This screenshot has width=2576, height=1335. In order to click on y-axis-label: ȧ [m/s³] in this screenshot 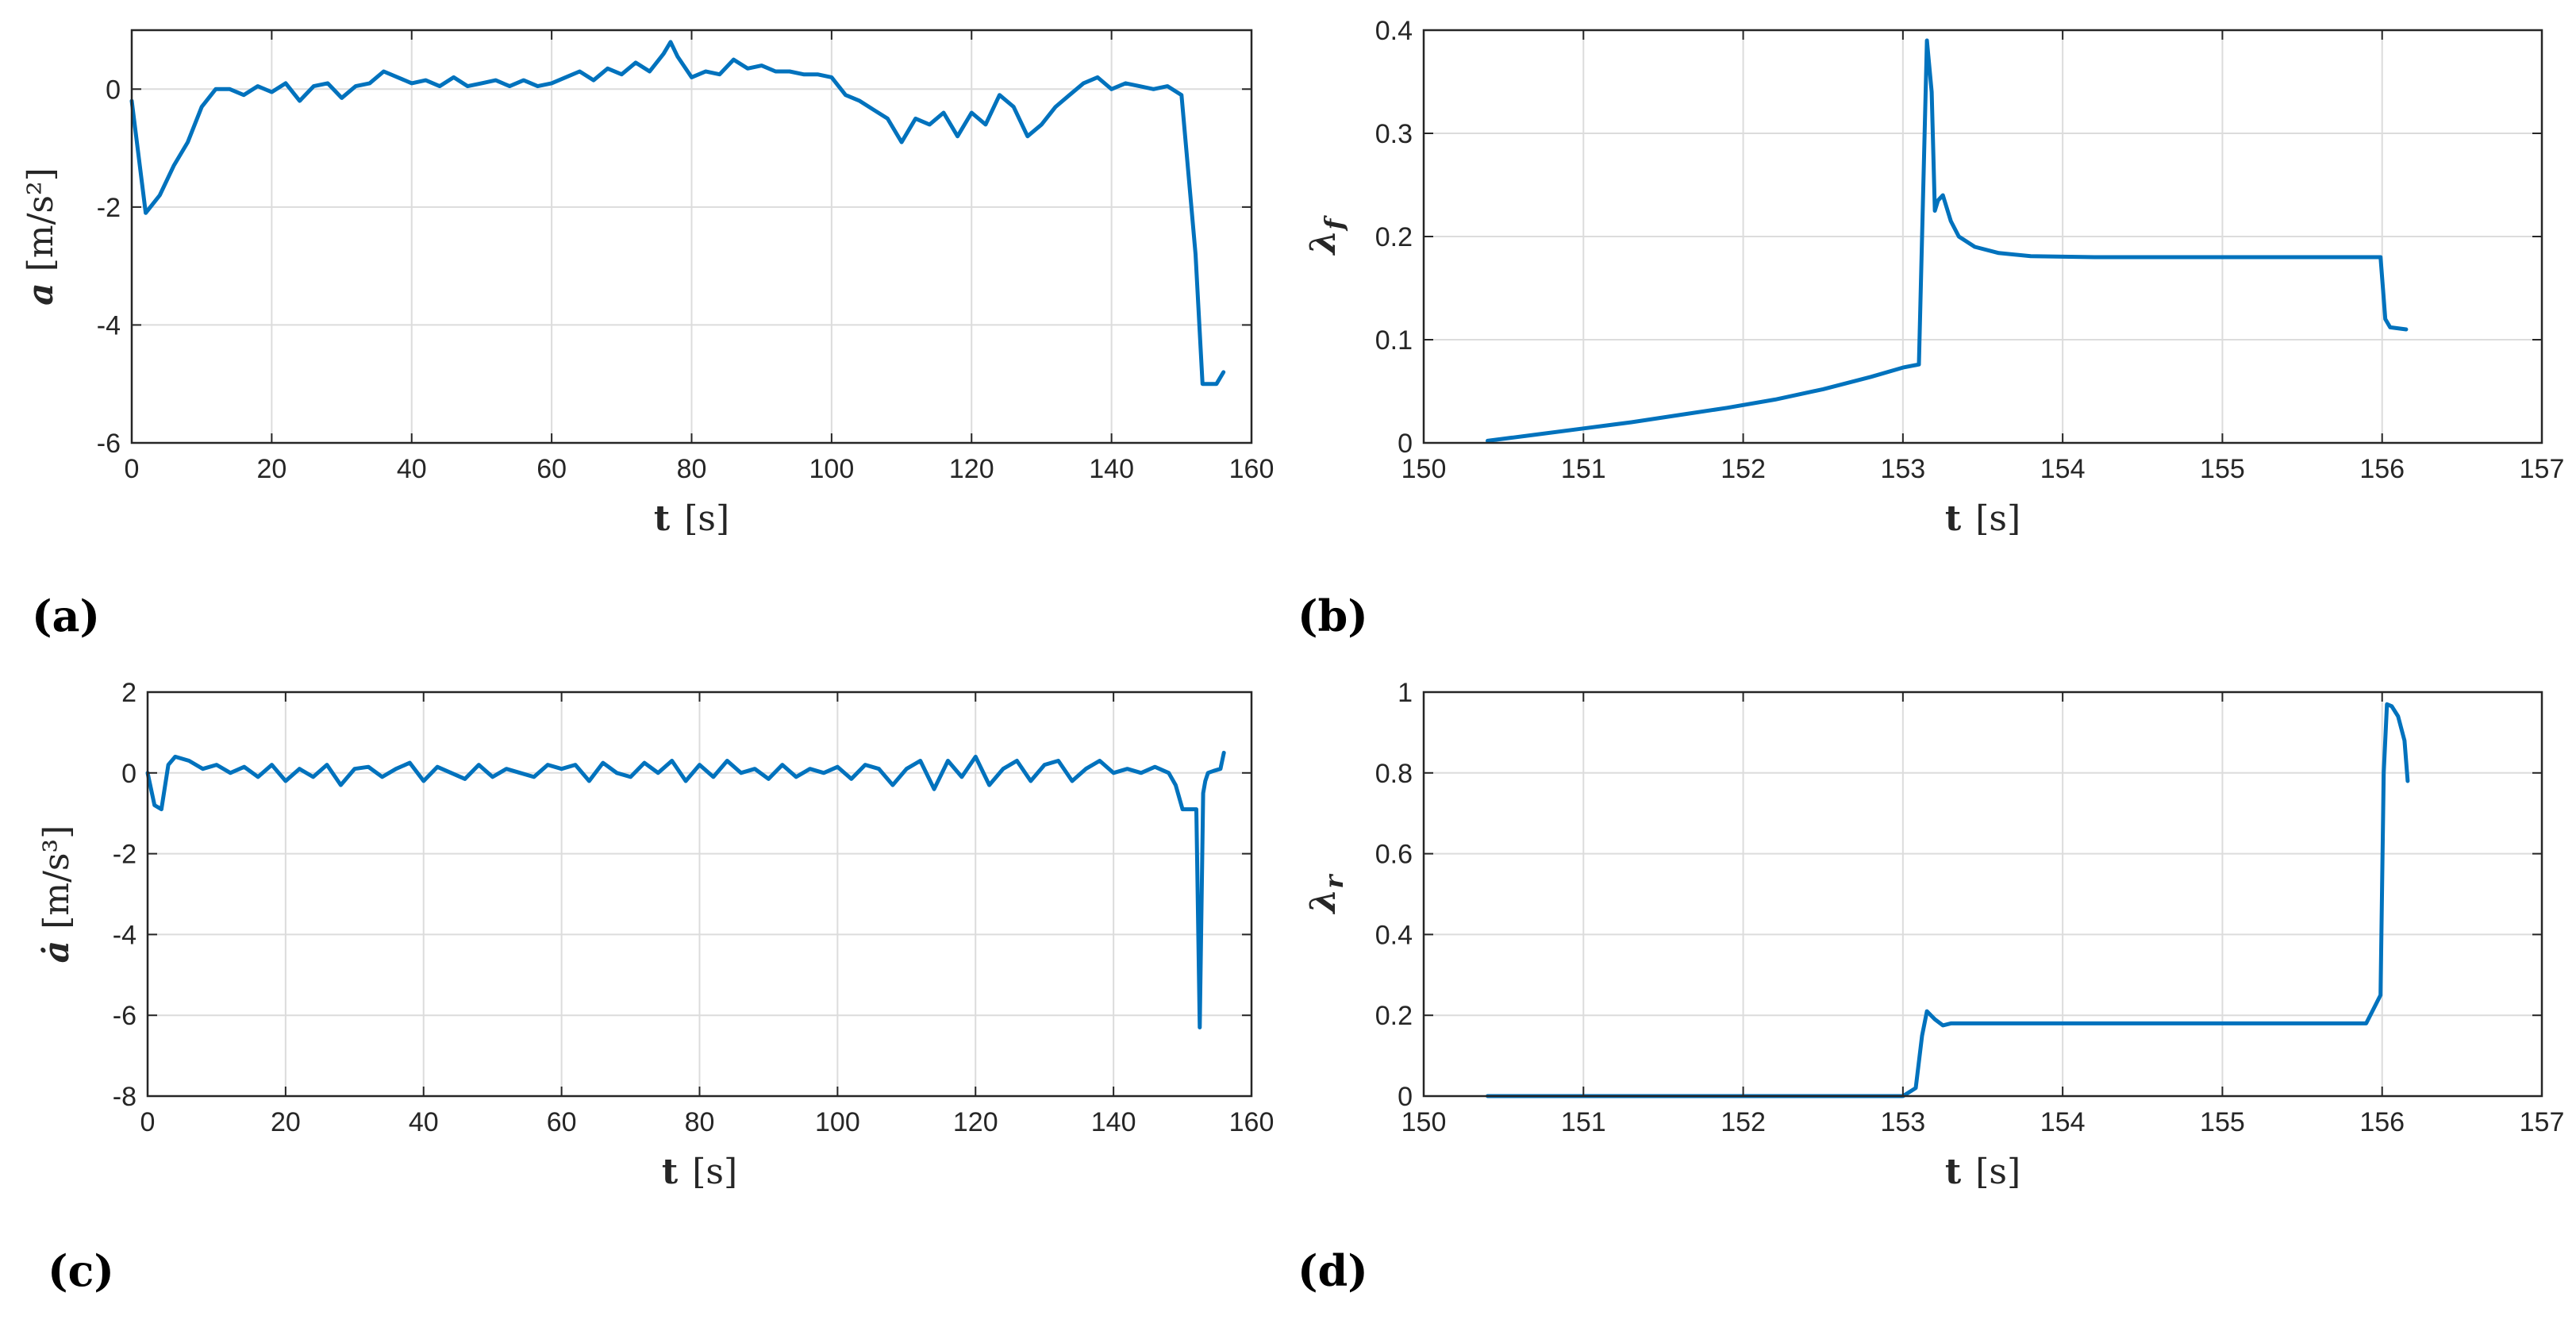, I will do `click(57, 895)`.